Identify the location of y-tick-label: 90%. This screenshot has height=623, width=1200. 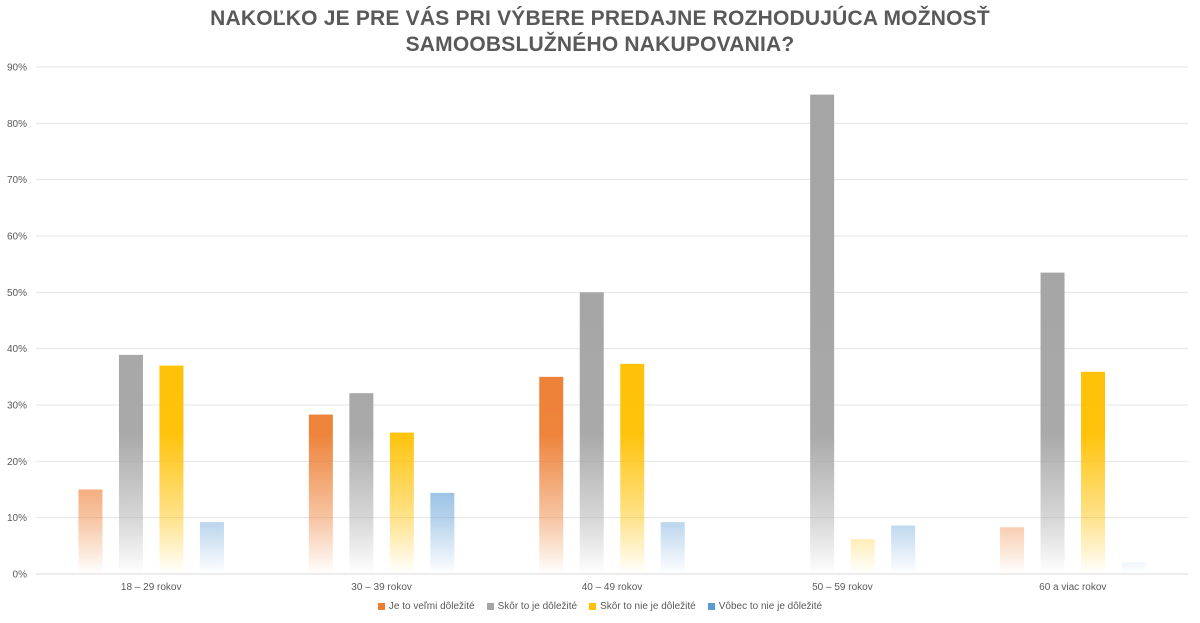
(17, 68).